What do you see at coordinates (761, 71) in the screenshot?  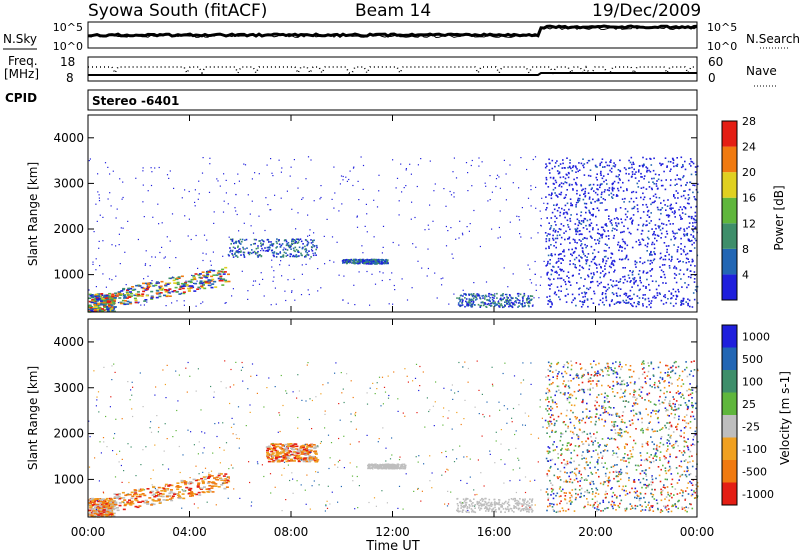 I see `nave-label: Nave` at bounding box center [761, 71].